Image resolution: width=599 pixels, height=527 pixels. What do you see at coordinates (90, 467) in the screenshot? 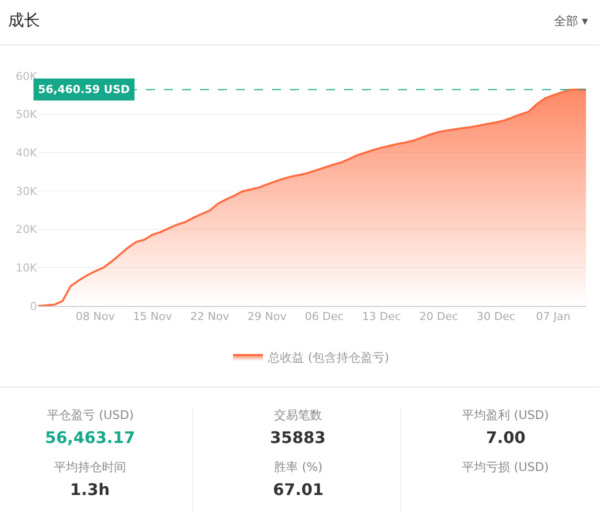
I see `text: 平均持仓时间` at bounding box center [90, 467].